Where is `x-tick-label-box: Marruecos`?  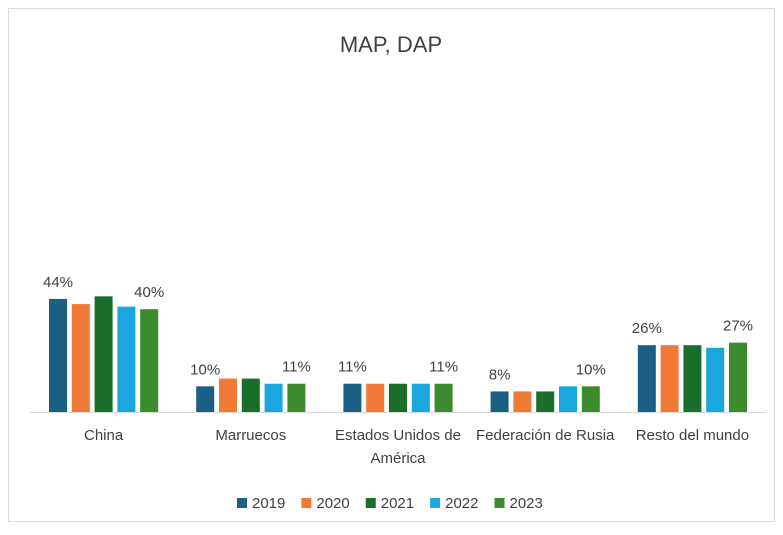 x-tick-label-box: Marruecos is located at coordinates (251, 435).